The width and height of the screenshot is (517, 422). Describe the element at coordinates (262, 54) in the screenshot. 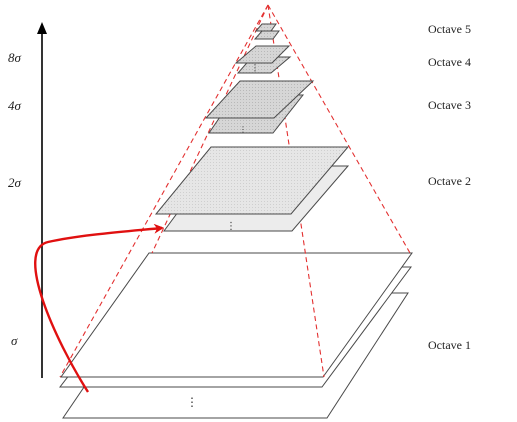

I see `octave-4-layer-top` at that location.